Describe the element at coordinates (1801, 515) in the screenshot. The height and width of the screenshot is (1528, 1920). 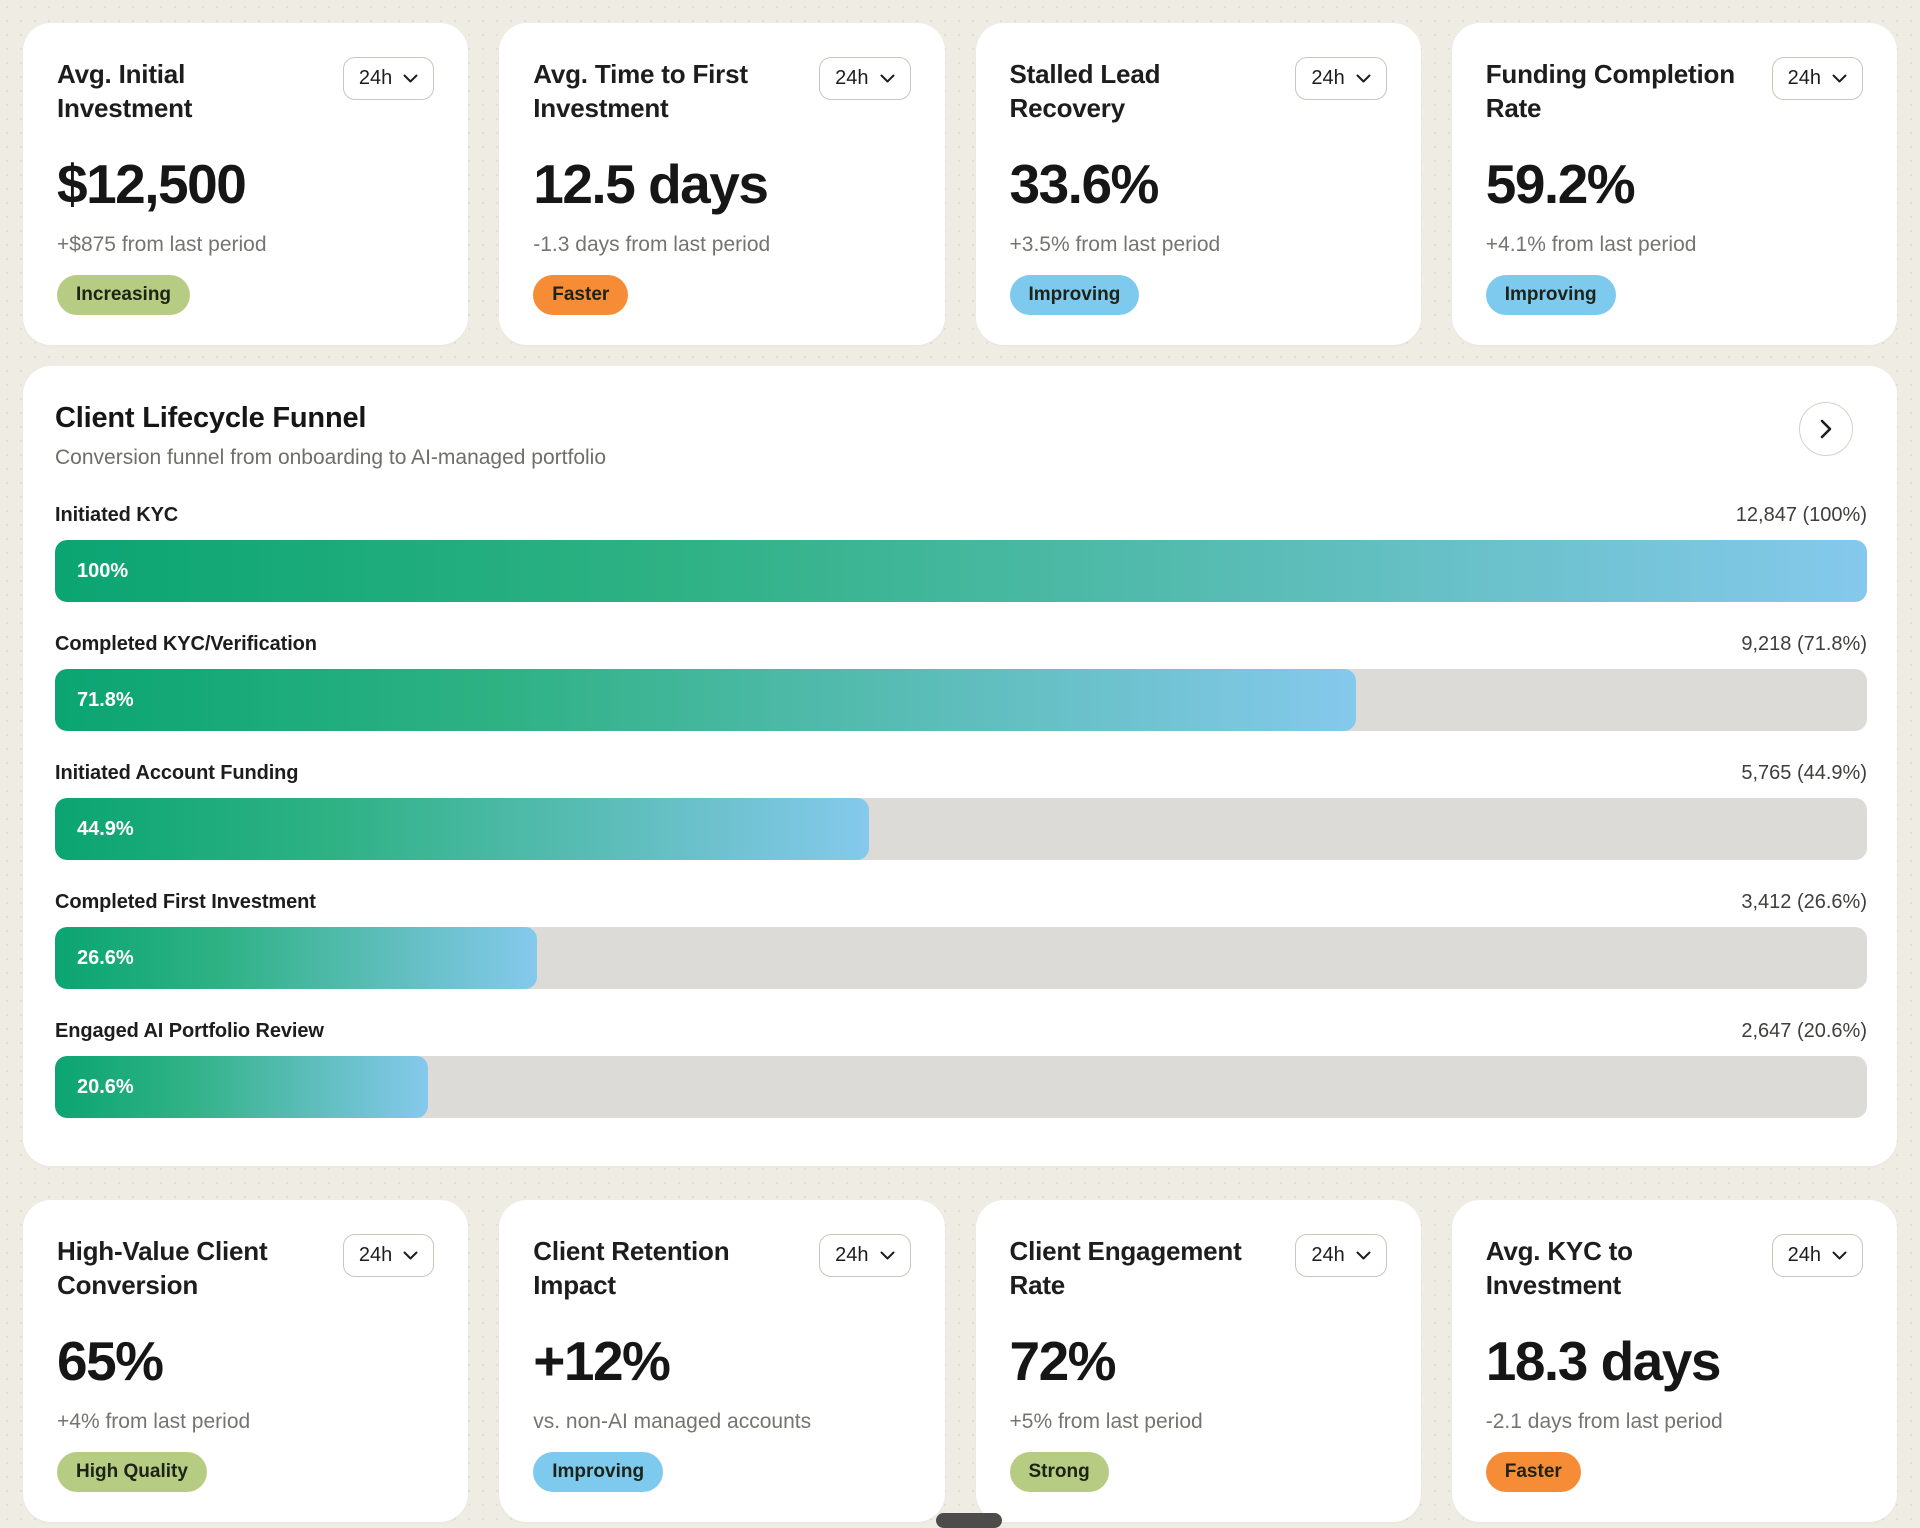
I see `stage-value: 12,847 (100%)` at that location.